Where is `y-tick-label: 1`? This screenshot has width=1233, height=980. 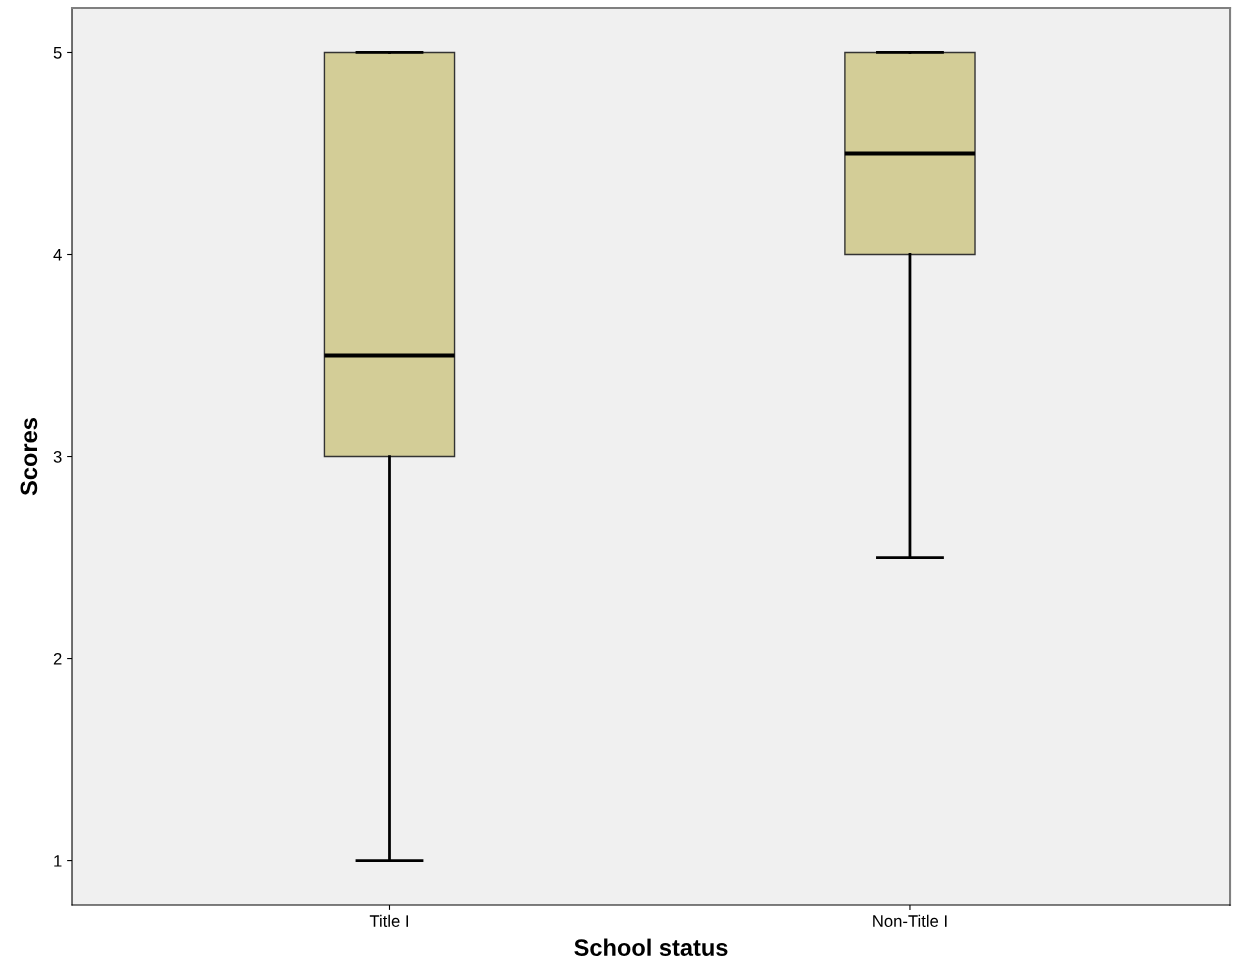
y-tick-label: 1 is located at coordinates (58, 861).